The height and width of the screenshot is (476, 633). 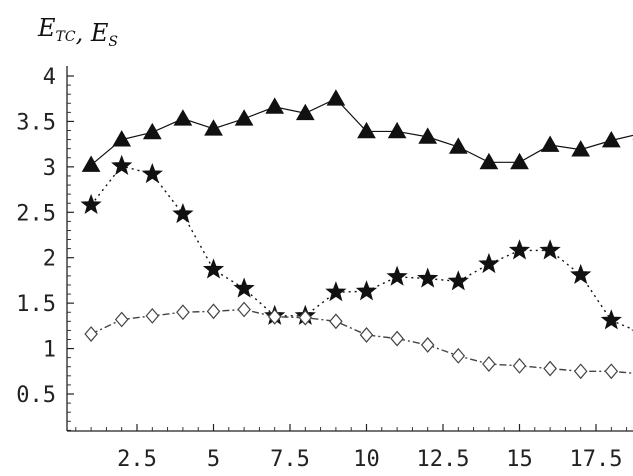 What do you see at coordinates (36, 395) in the screenshot?
I see `y-tick-label: 0.5` at bounding box center [36, 395].